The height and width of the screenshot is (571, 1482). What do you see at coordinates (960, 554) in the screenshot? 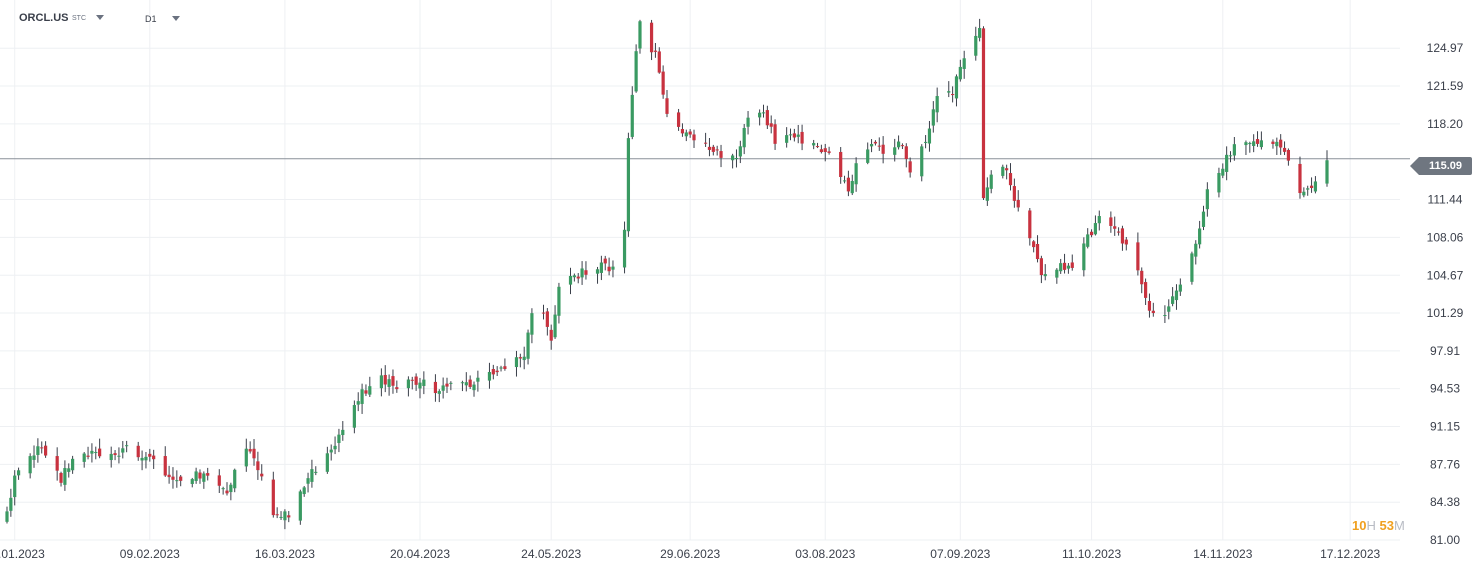
I see `date-tick-label: 07.09.2023` at bounding box center [960, 554].